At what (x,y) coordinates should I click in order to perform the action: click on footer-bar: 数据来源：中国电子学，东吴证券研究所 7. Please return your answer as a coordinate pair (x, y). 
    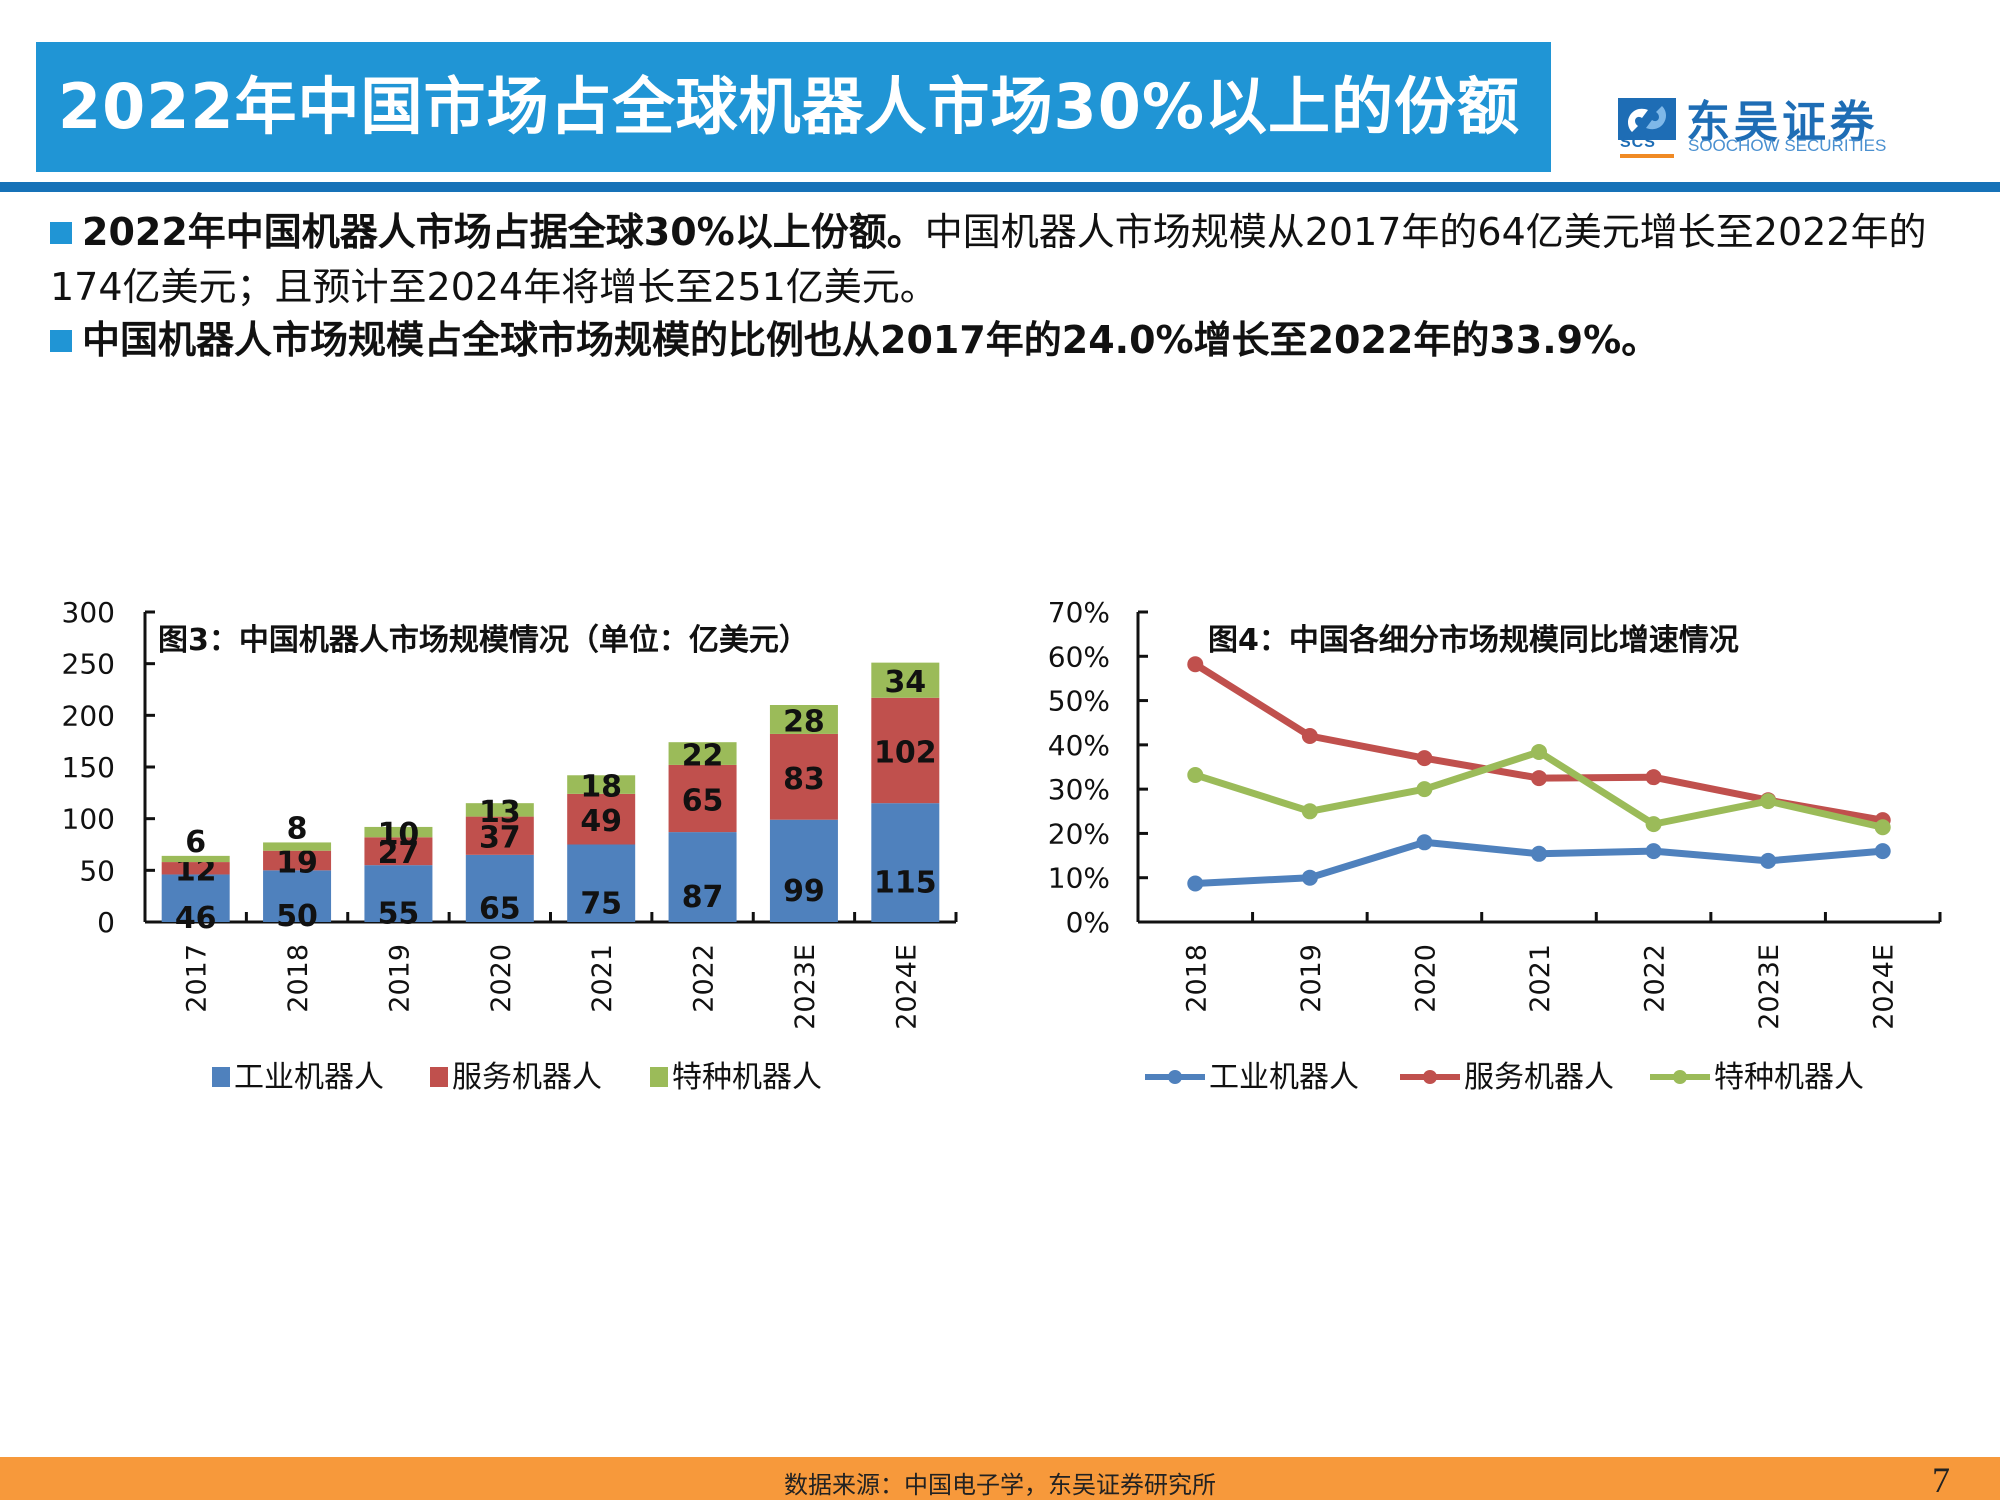
    Looking at the image, I should click on (1000, 1478).